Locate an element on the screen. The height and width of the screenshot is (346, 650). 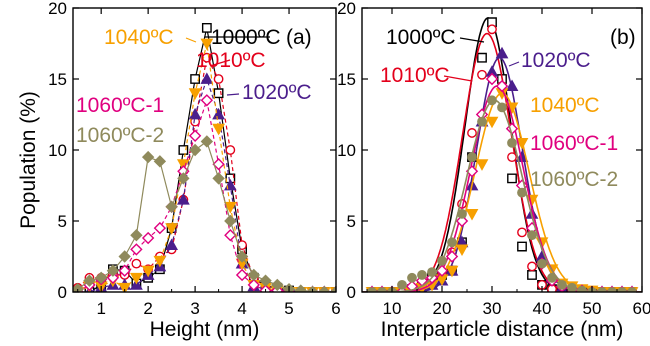
y-tick-label: 20 is located at coordinates (346, 9).